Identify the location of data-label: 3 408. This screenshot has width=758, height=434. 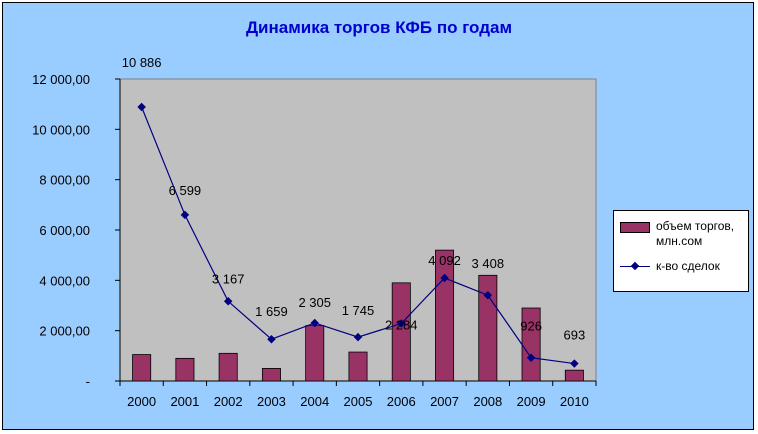
(488, 263).